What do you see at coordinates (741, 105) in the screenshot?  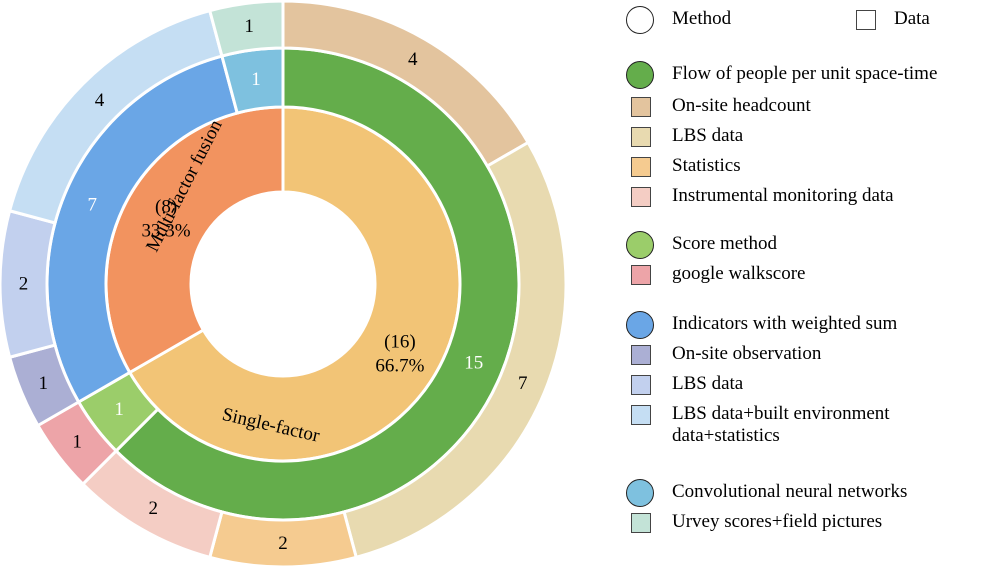 I see `legend-item-label: On-site headcount` at bounding box center [741, 105].